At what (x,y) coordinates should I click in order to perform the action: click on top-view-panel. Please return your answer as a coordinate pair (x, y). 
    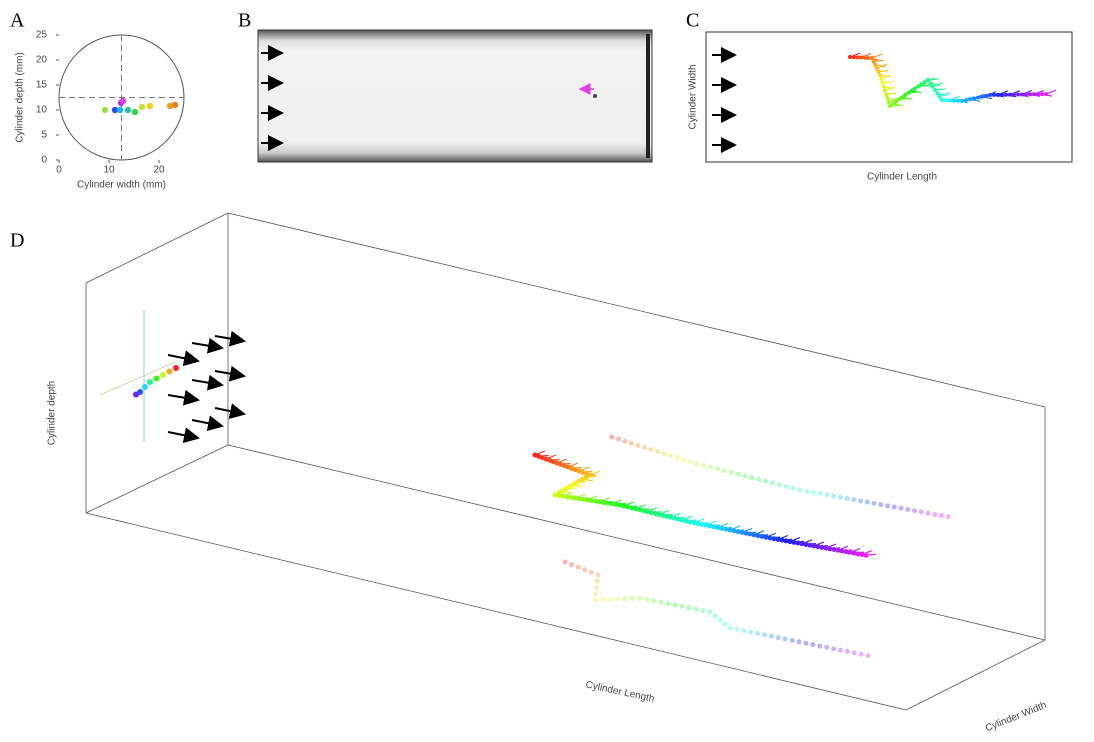
    Looking at the image, I should click on (889, 97).